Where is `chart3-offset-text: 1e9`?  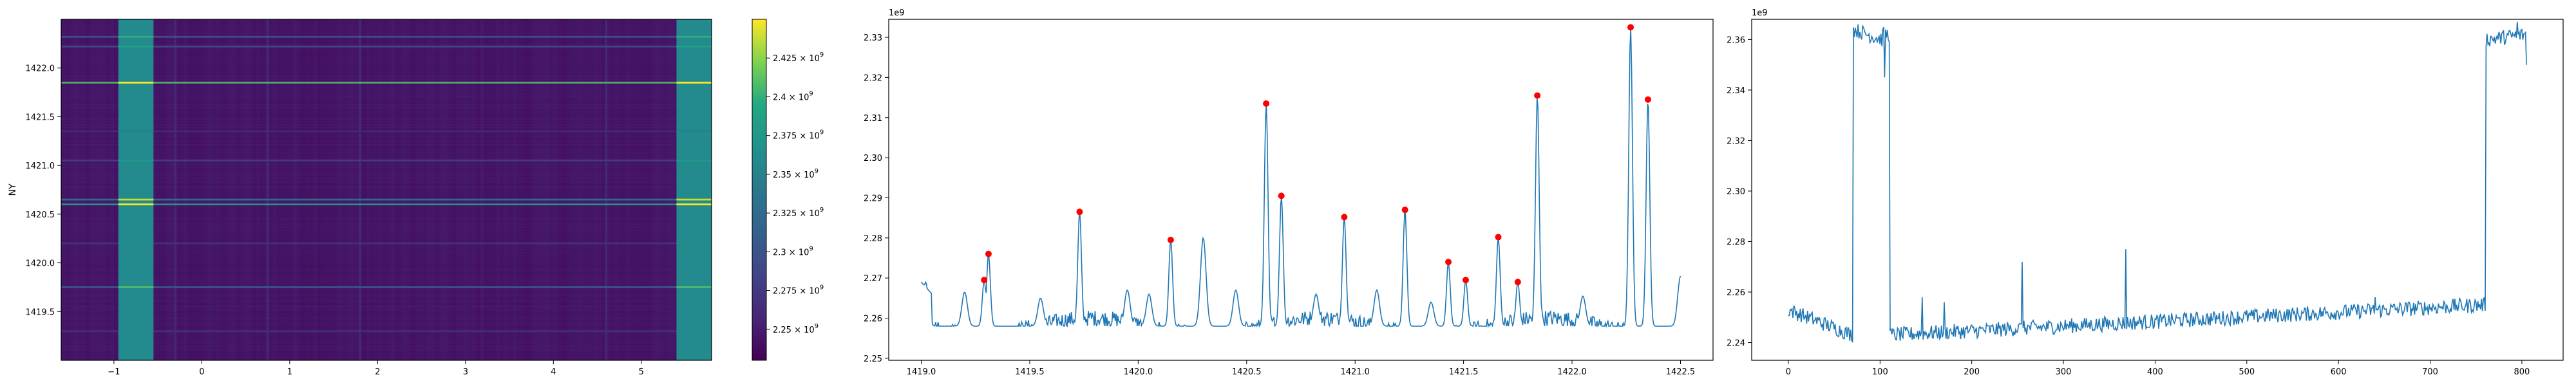 chart3-offset-text: 1e9 is located at coordinates (1760, 13).